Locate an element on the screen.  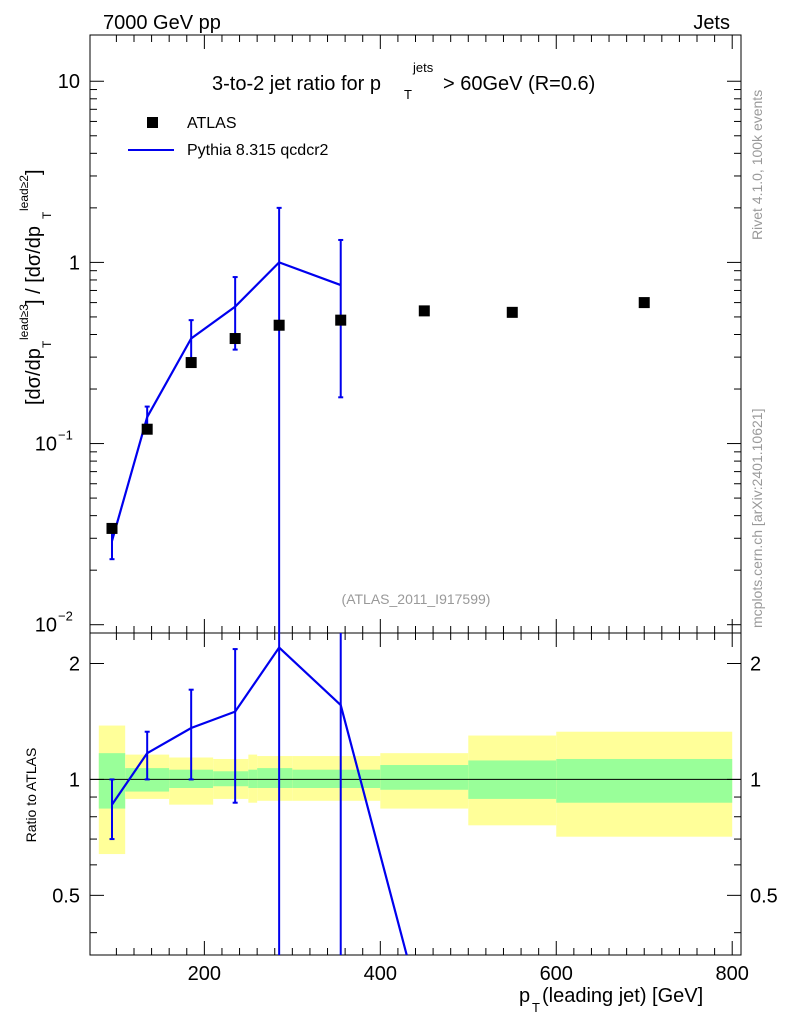
y-tick-label-ratio-right: 0.5 is located at coordinates (764, 896).